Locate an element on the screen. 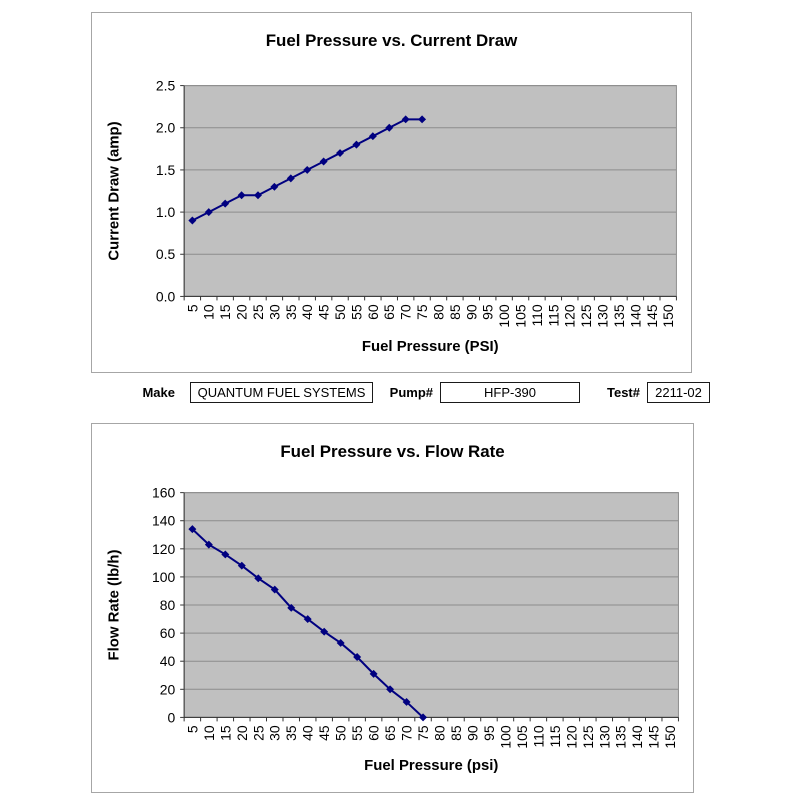 The width and height of the screenshot is (800, 800). x-tick-label: 110 is located at coordinates (538, 736).